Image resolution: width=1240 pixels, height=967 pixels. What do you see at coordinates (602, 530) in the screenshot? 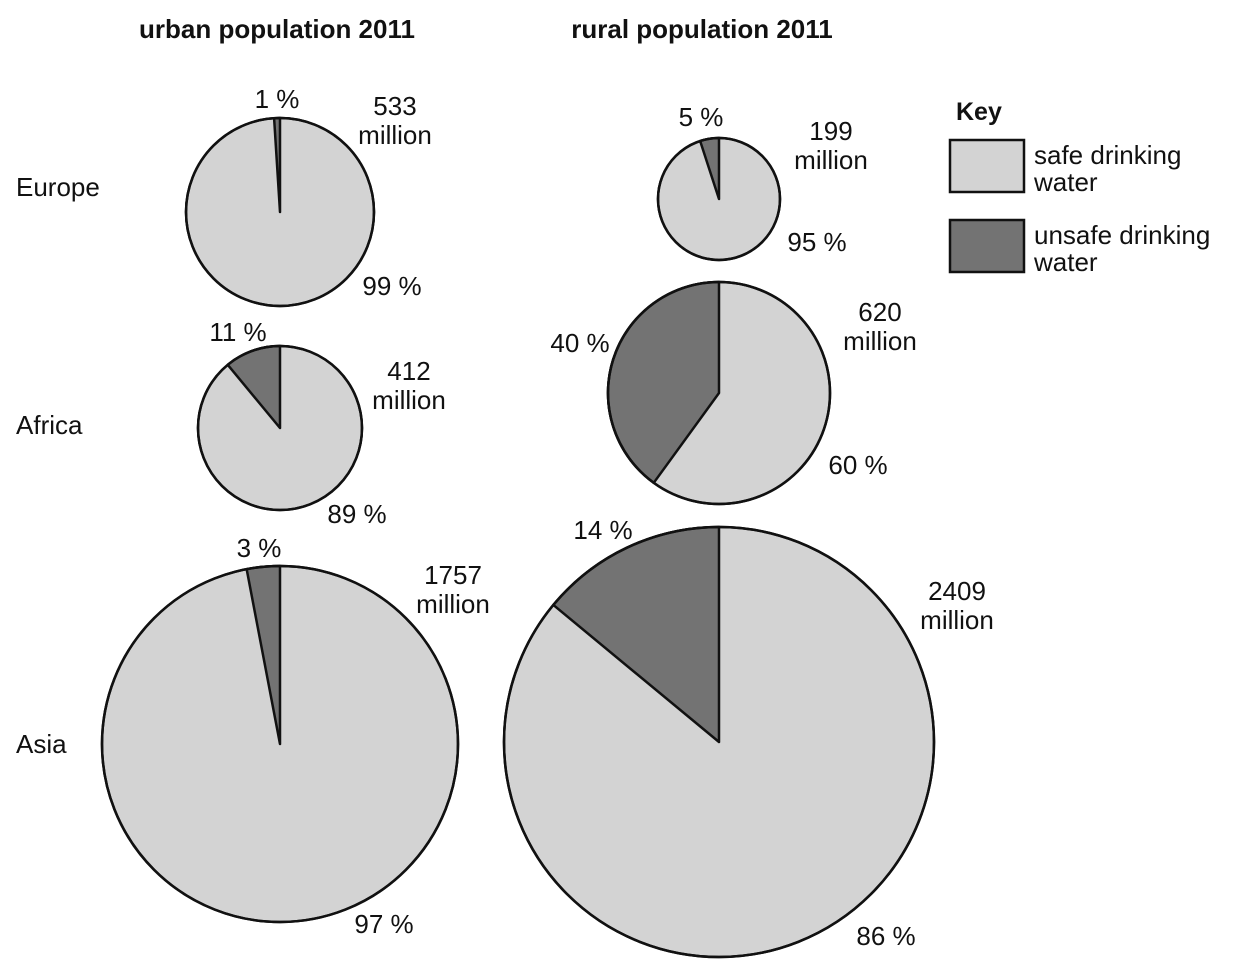
I see `rural-asia-unsafe-label: 14 %` at bounding box center [602, 530].